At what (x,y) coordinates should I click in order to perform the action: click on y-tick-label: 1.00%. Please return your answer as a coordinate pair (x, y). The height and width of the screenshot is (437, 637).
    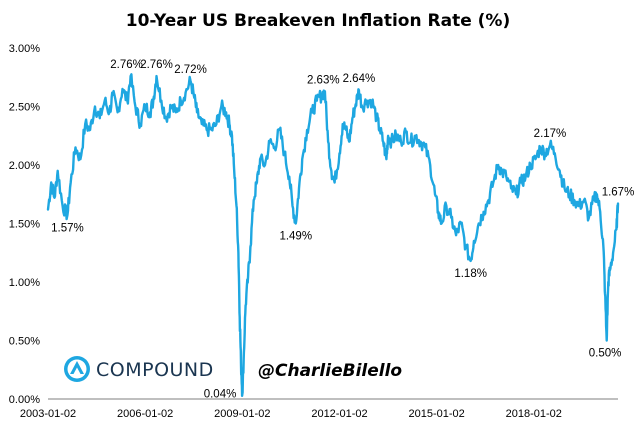
    Looking at the image, I should click on (24, 283).